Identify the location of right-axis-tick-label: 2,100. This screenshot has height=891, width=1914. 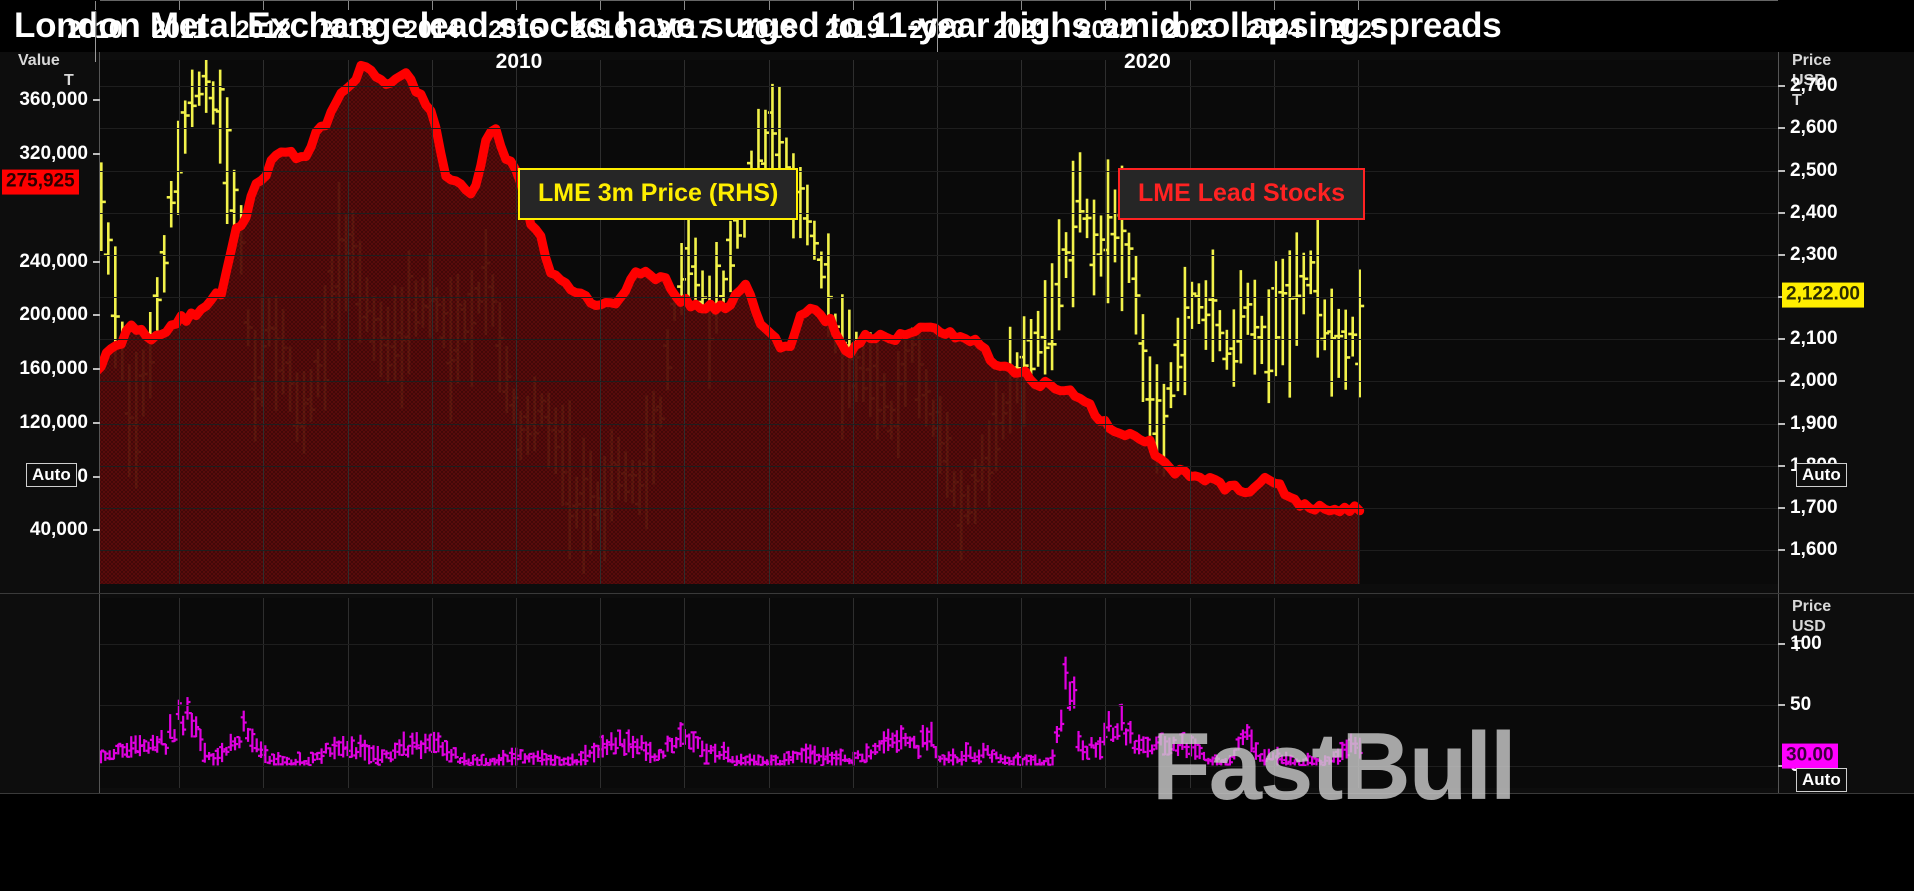
(1814, 339).